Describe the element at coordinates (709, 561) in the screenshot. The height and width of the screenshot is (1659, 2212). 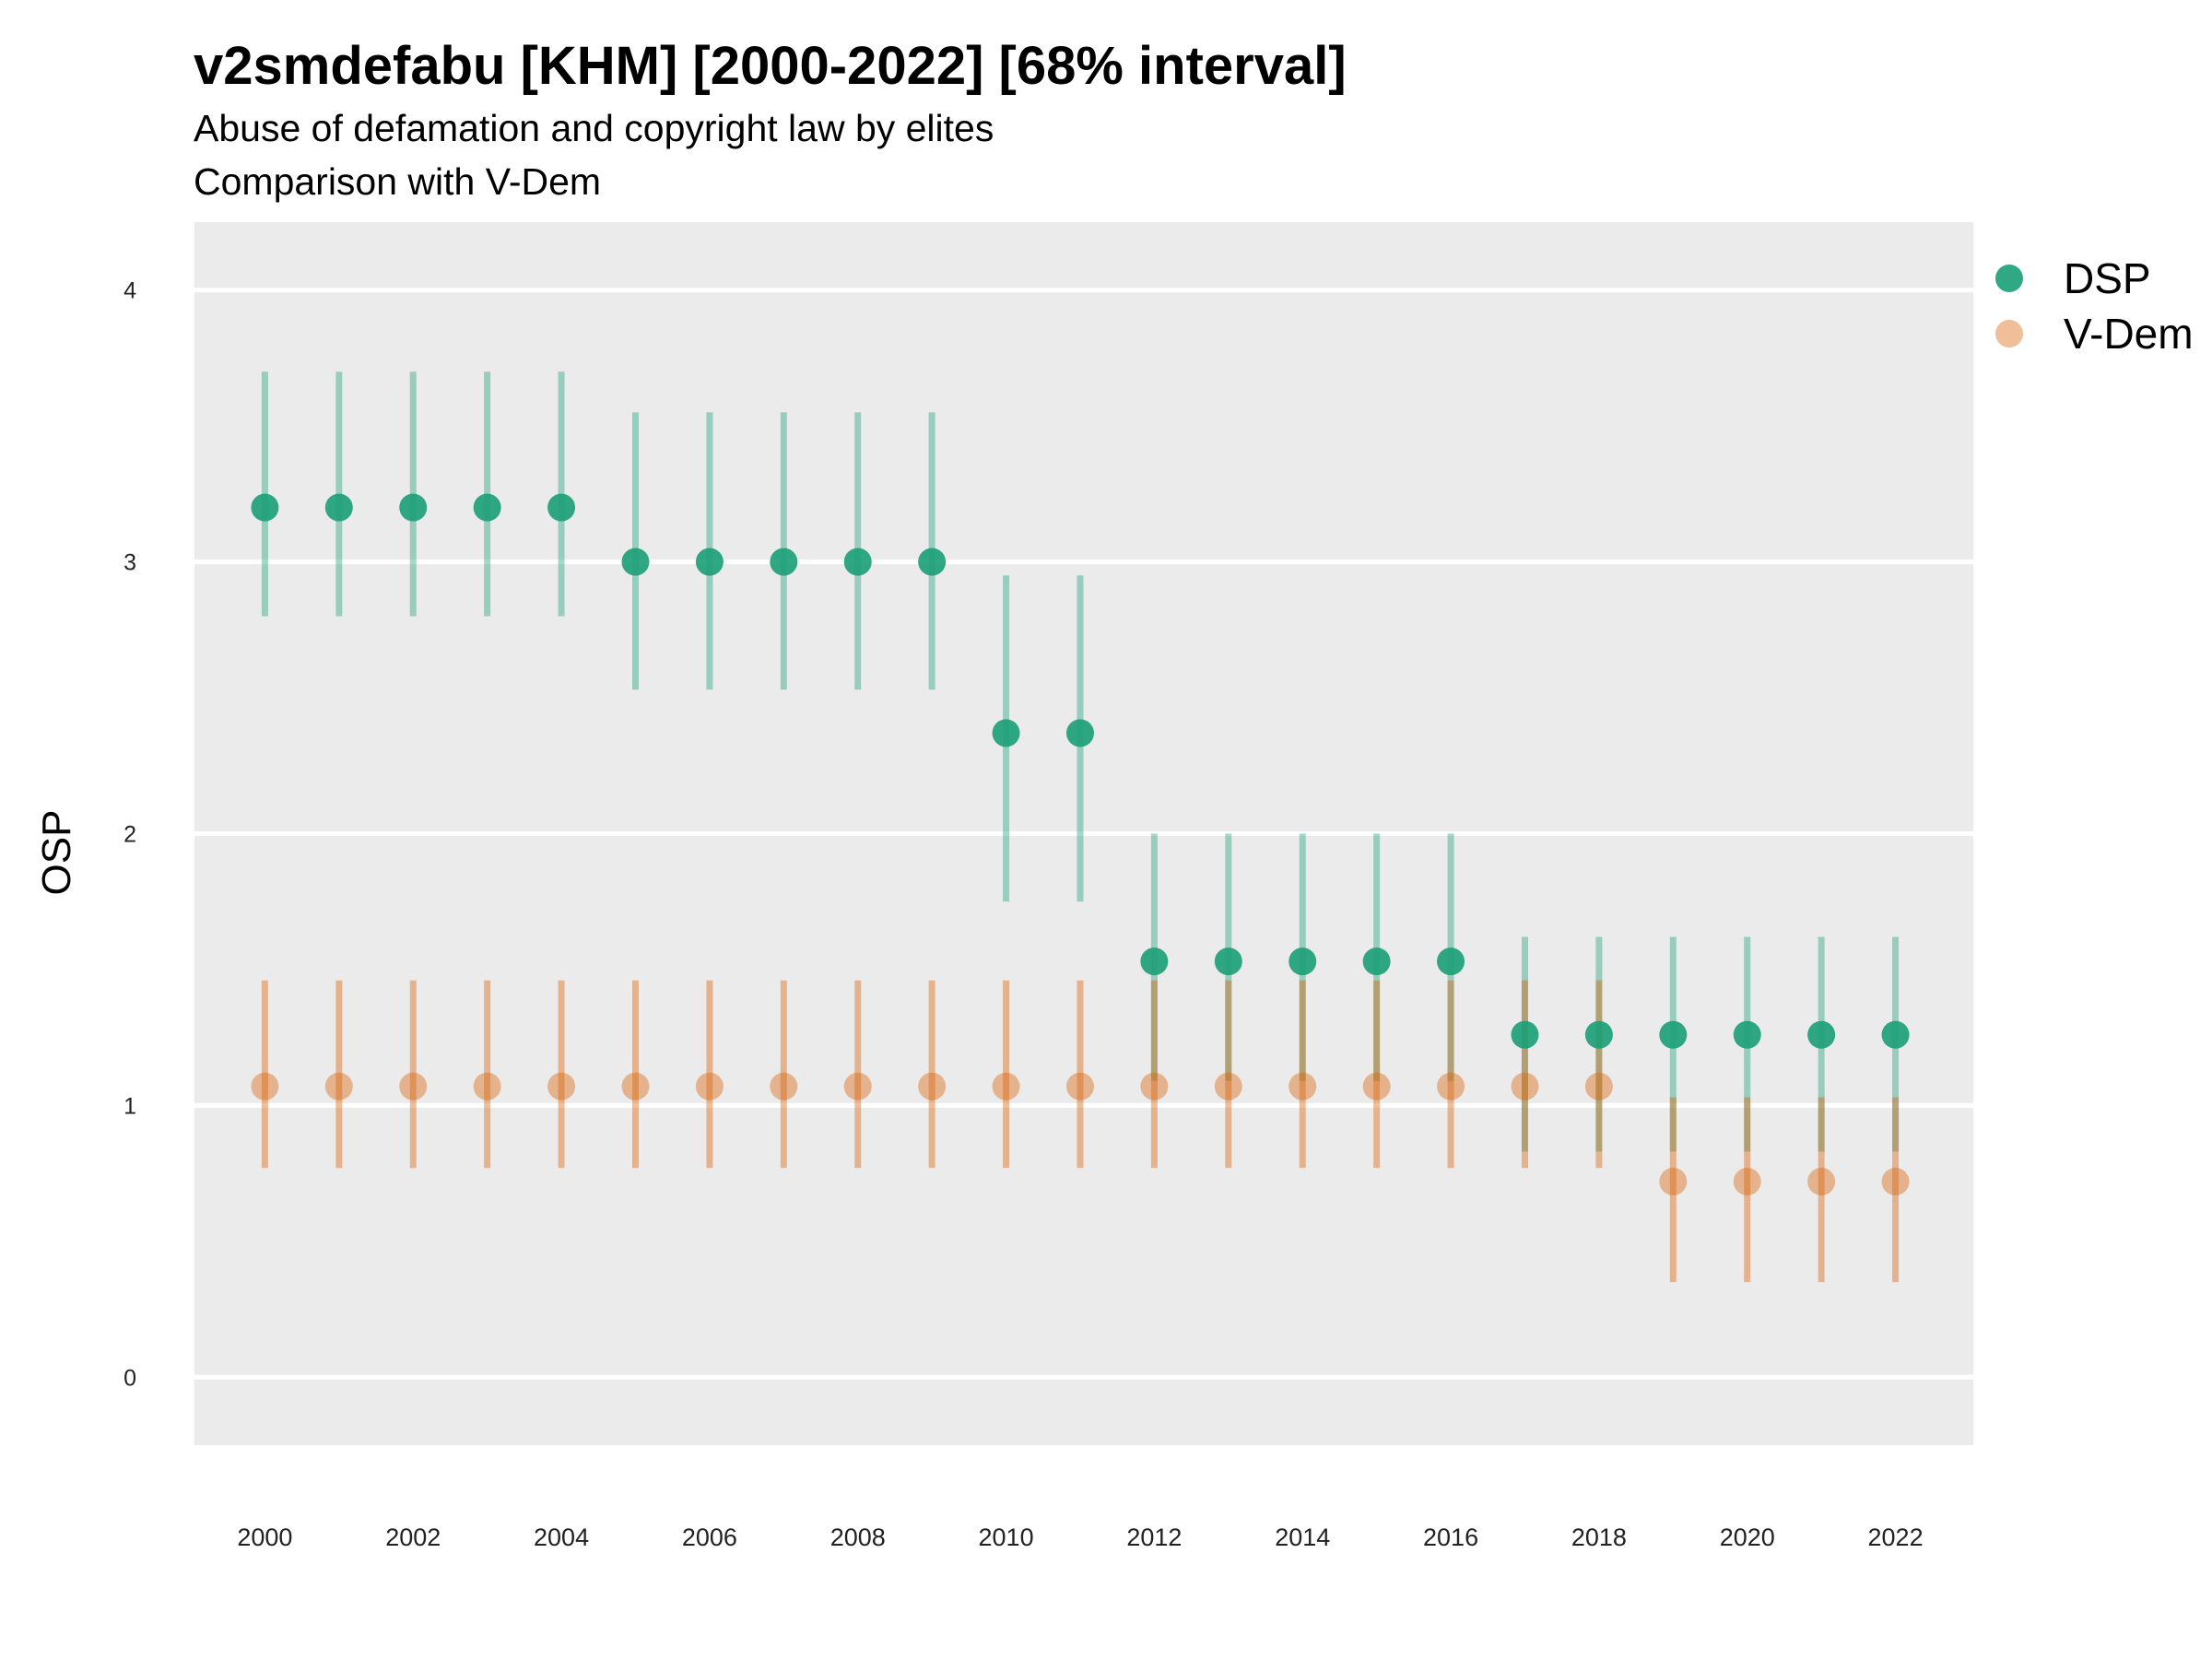
I see `point-dsp-2006` at that location.